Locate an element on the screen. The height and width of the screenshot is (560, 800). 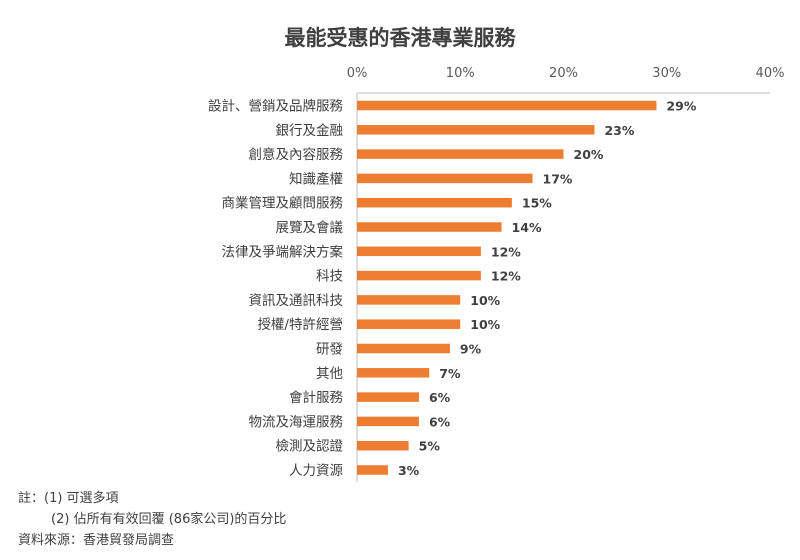
data-label: 23% is located at coordinates (619, 130).